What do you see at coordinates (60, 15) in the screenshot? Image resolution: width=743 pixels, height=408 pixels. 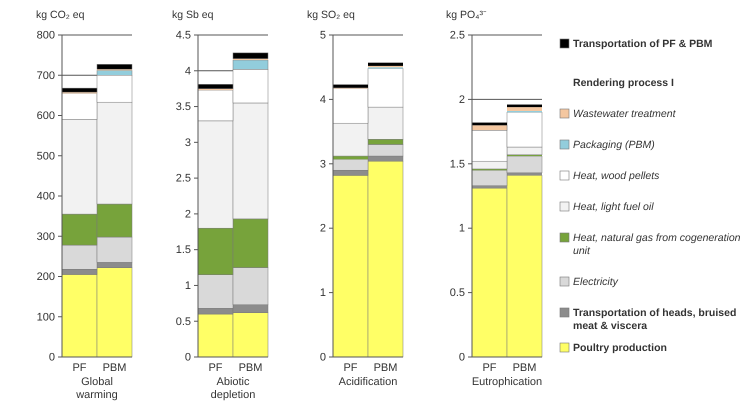 I see `y-axis-title: kg CO₂ eq` at bounding box center [60, 15].